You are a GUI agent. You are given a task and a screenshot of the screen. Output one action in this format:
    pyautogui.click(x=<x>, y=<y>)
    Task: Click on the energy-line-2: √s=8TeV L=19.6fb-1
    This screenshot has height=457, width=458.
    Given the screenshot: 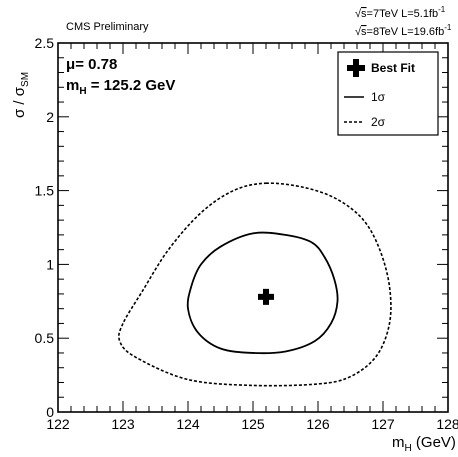 What is the action you would take?
    pyautogui.click(x=403, y=30)
    